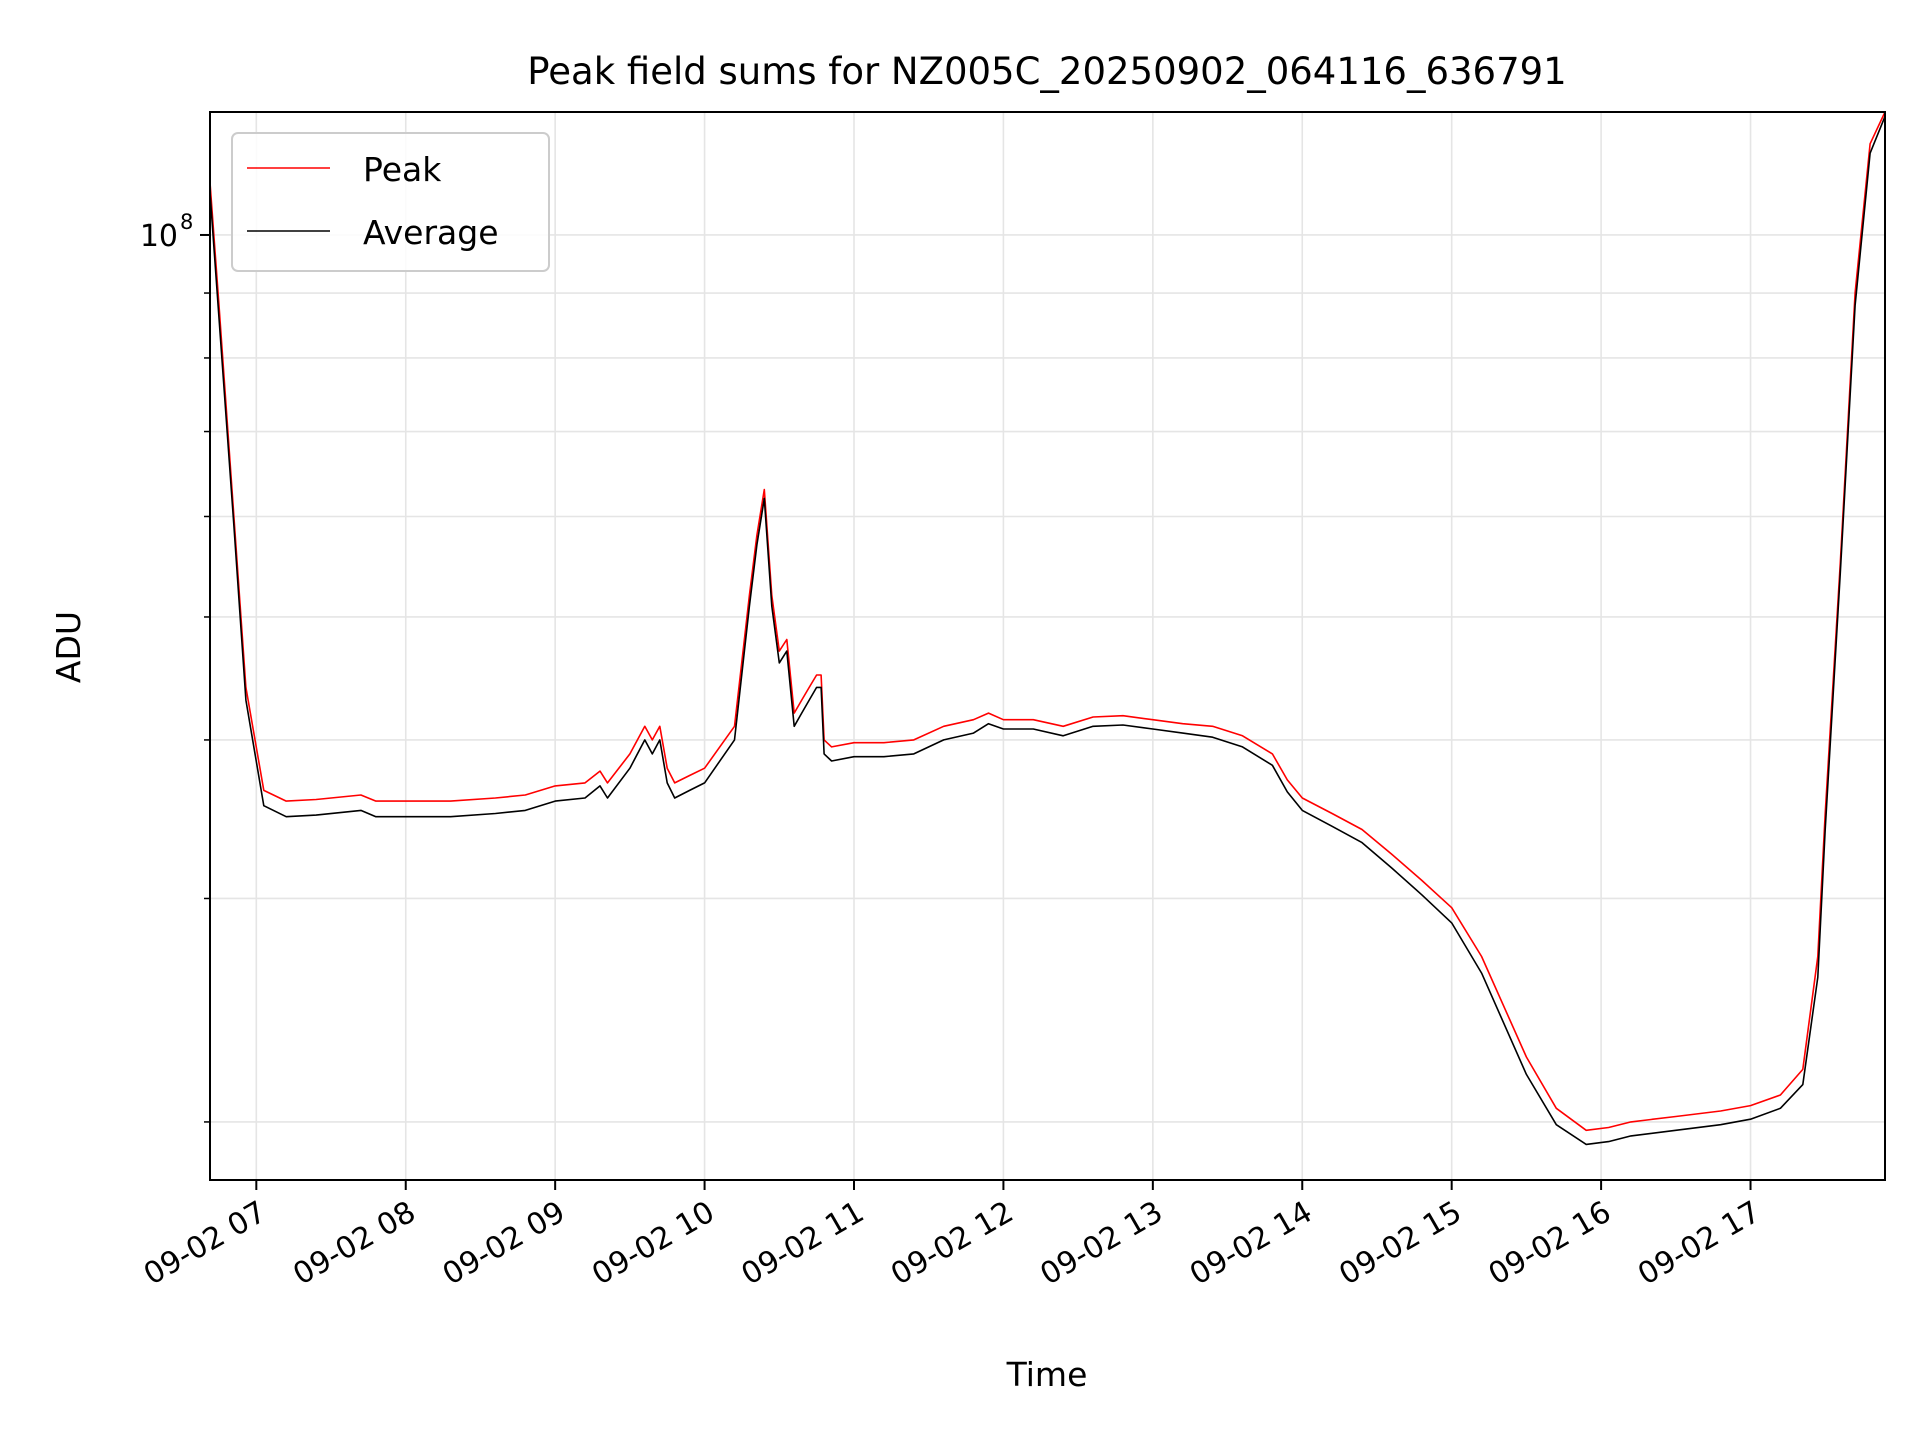 The height and width of the screenshot is (1440, 1920). Describe the element at coordinates (431, 232) in the screenshot. I see `legend-average-label: Average` at that location.